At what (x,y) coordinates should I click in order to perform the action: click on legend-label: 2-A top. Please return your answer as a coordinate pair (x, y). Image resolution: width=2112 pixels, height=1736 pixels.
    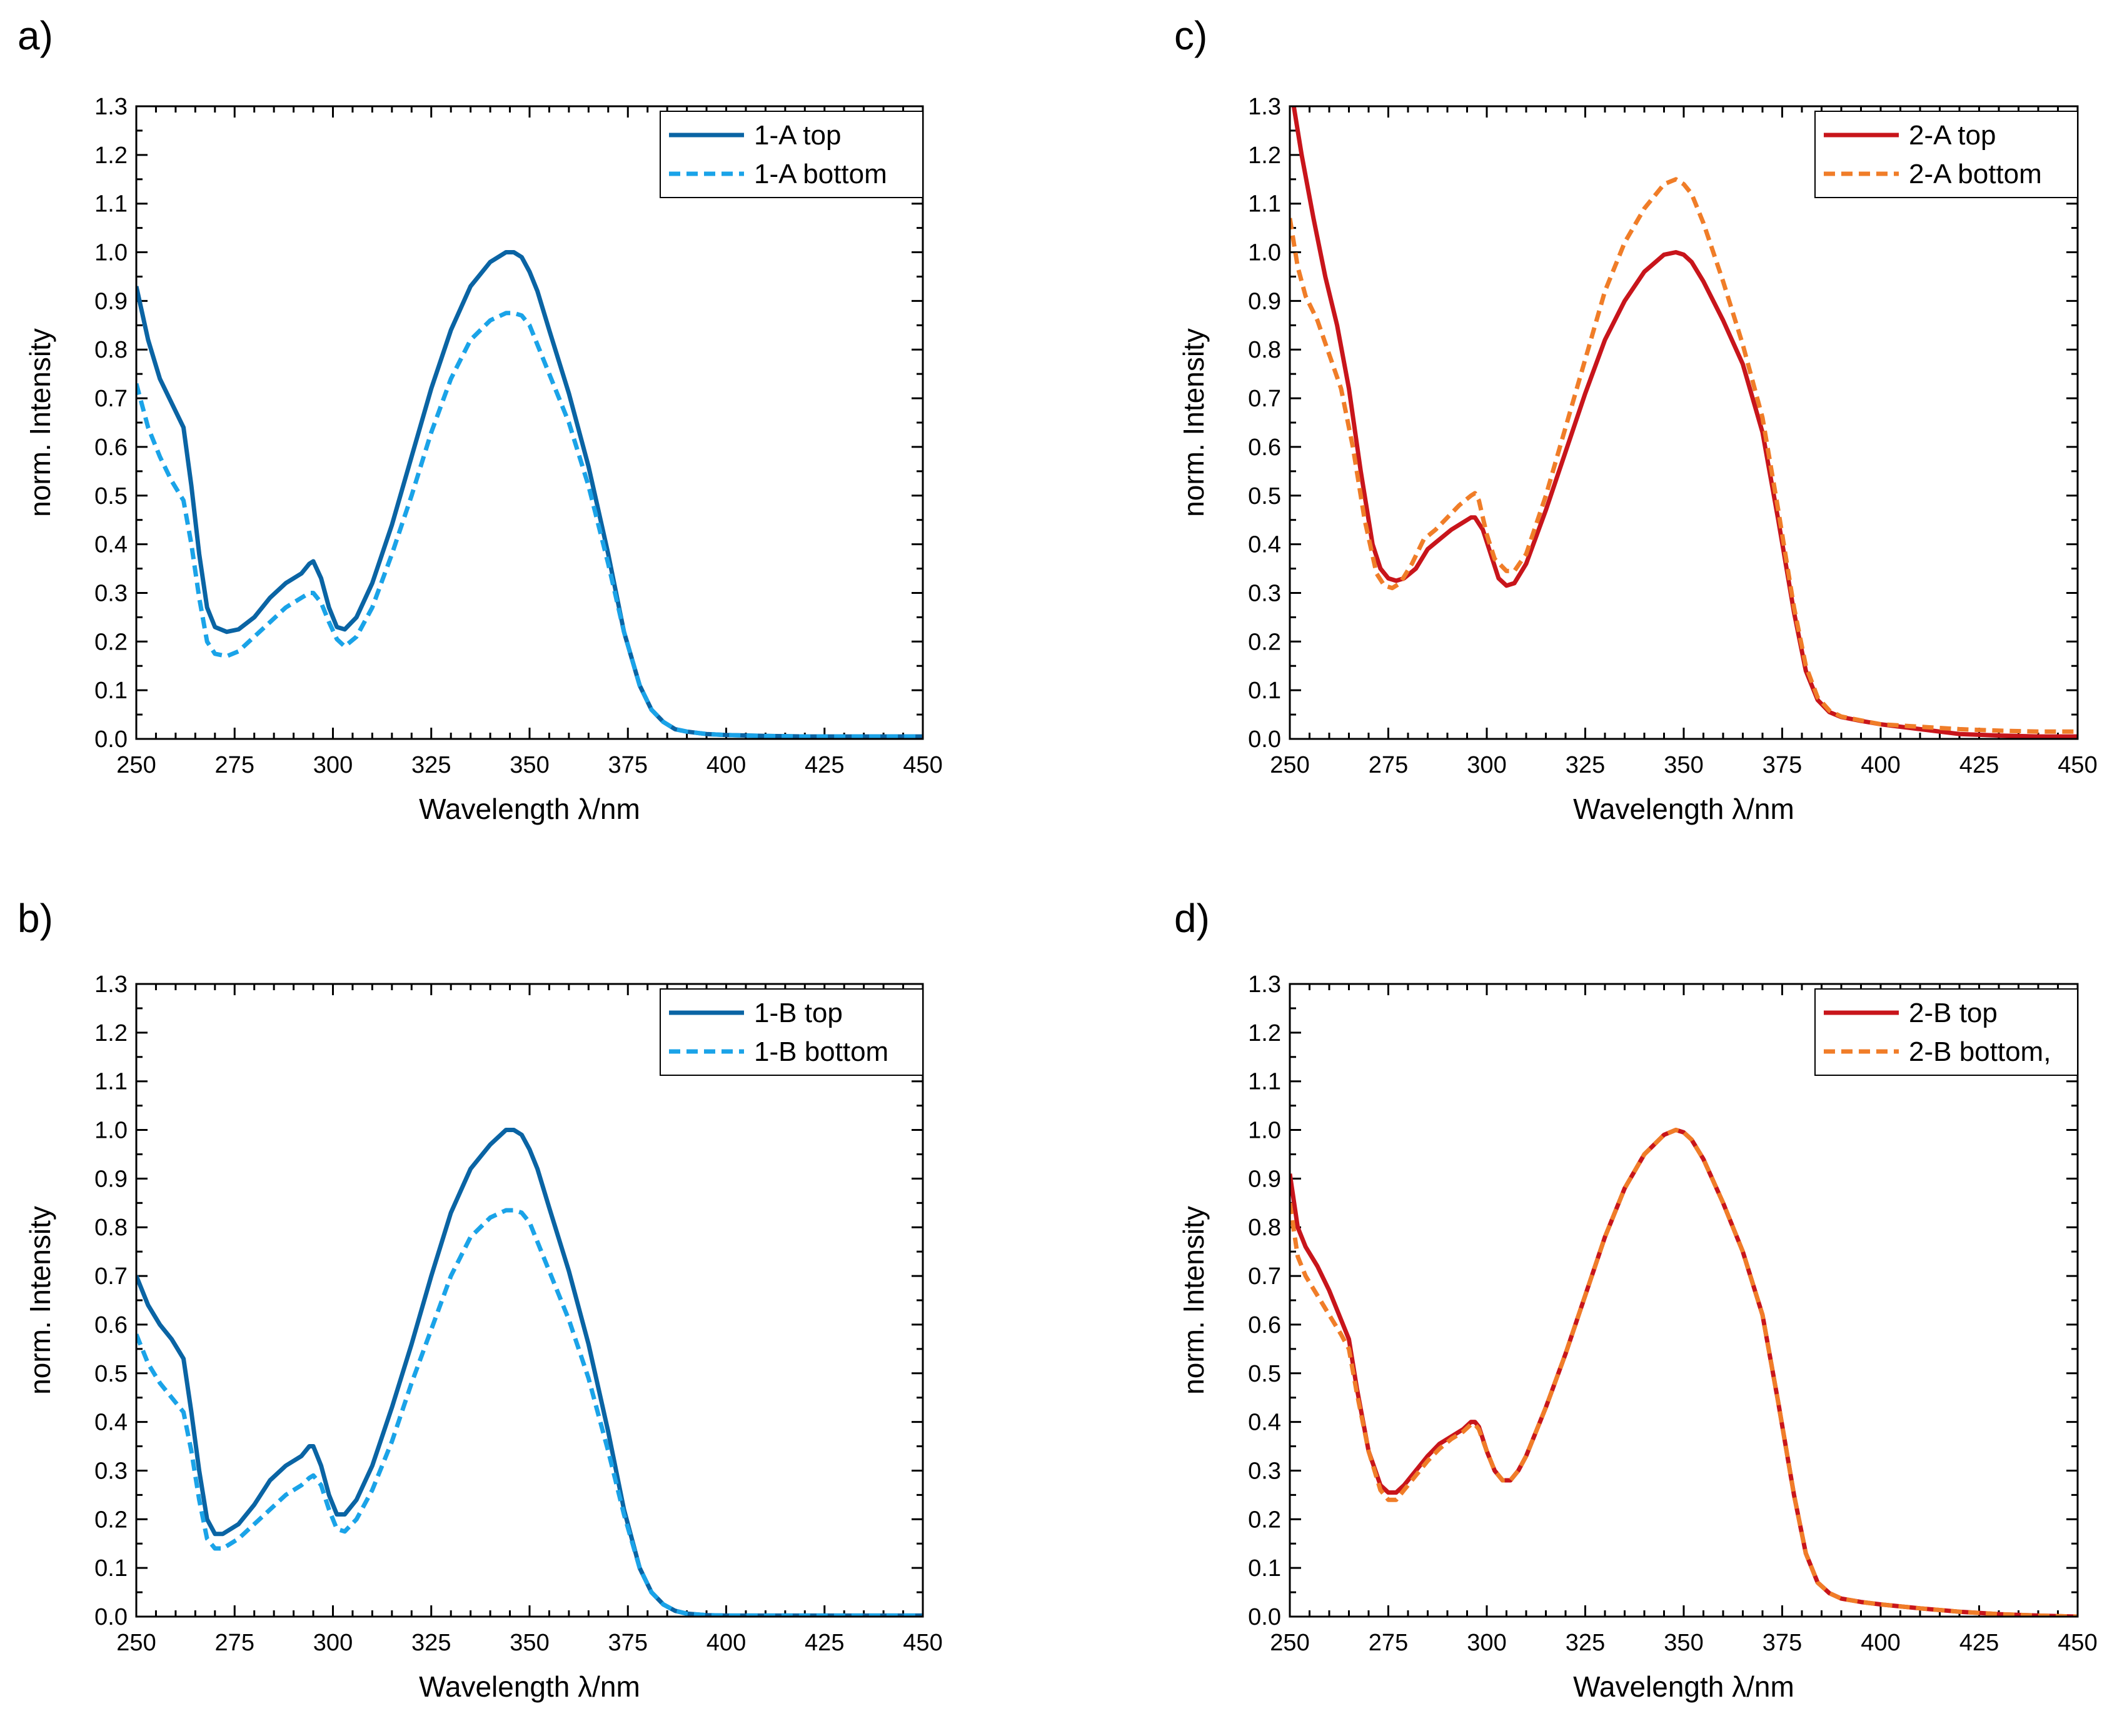
    Looking at the image, I should click on (1953, 135).